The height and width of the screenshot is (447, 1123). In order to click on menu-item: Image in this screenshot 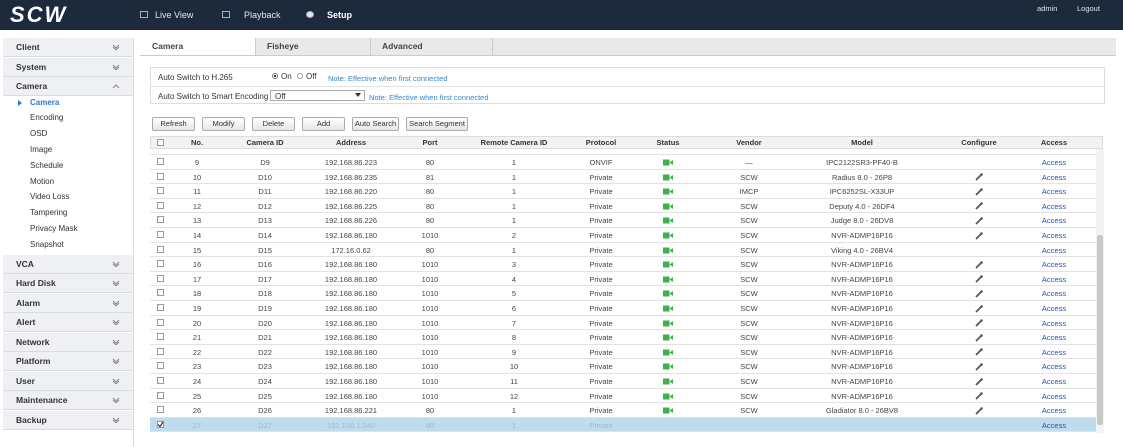, I will do `click(41, 149)`.